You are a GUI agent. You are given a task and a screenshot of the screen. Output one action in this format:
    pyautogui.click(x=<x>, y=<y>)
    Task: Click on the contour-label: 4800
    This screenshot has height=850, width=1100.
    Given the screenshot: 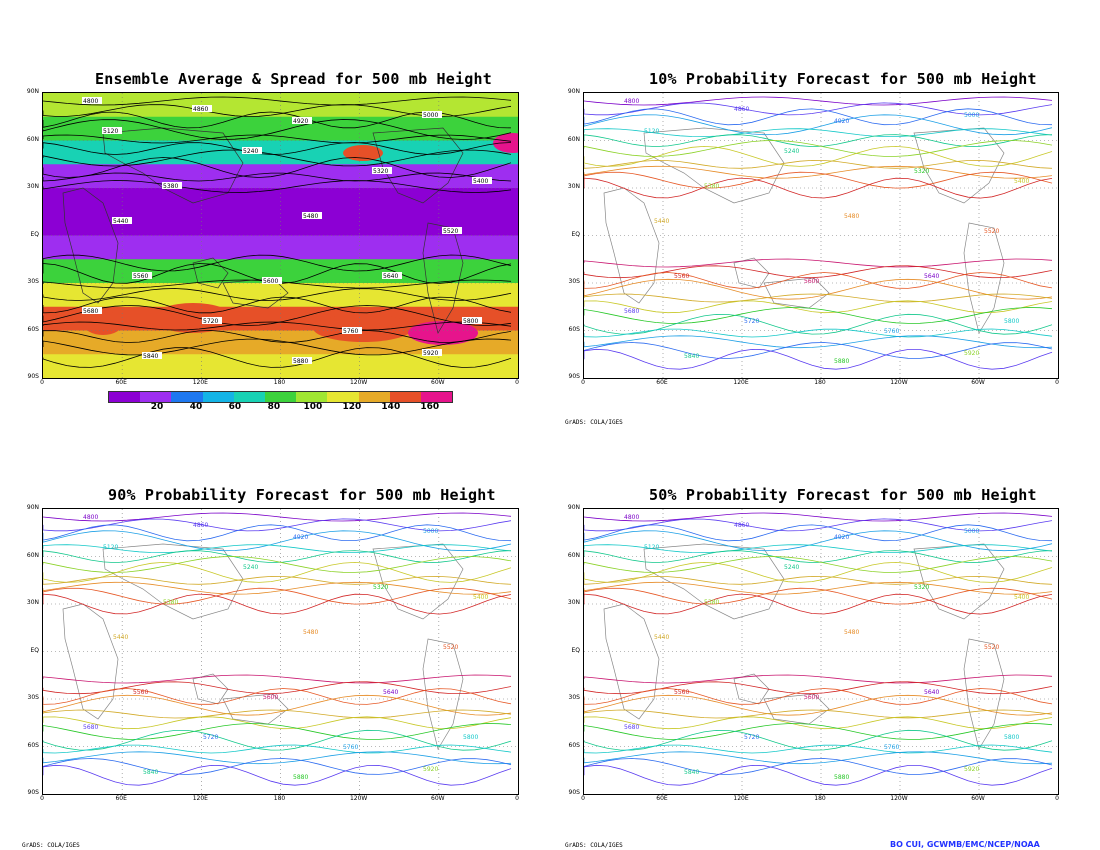 What is the action you would take?
    pyautogui.click(x=631, y=101)
    